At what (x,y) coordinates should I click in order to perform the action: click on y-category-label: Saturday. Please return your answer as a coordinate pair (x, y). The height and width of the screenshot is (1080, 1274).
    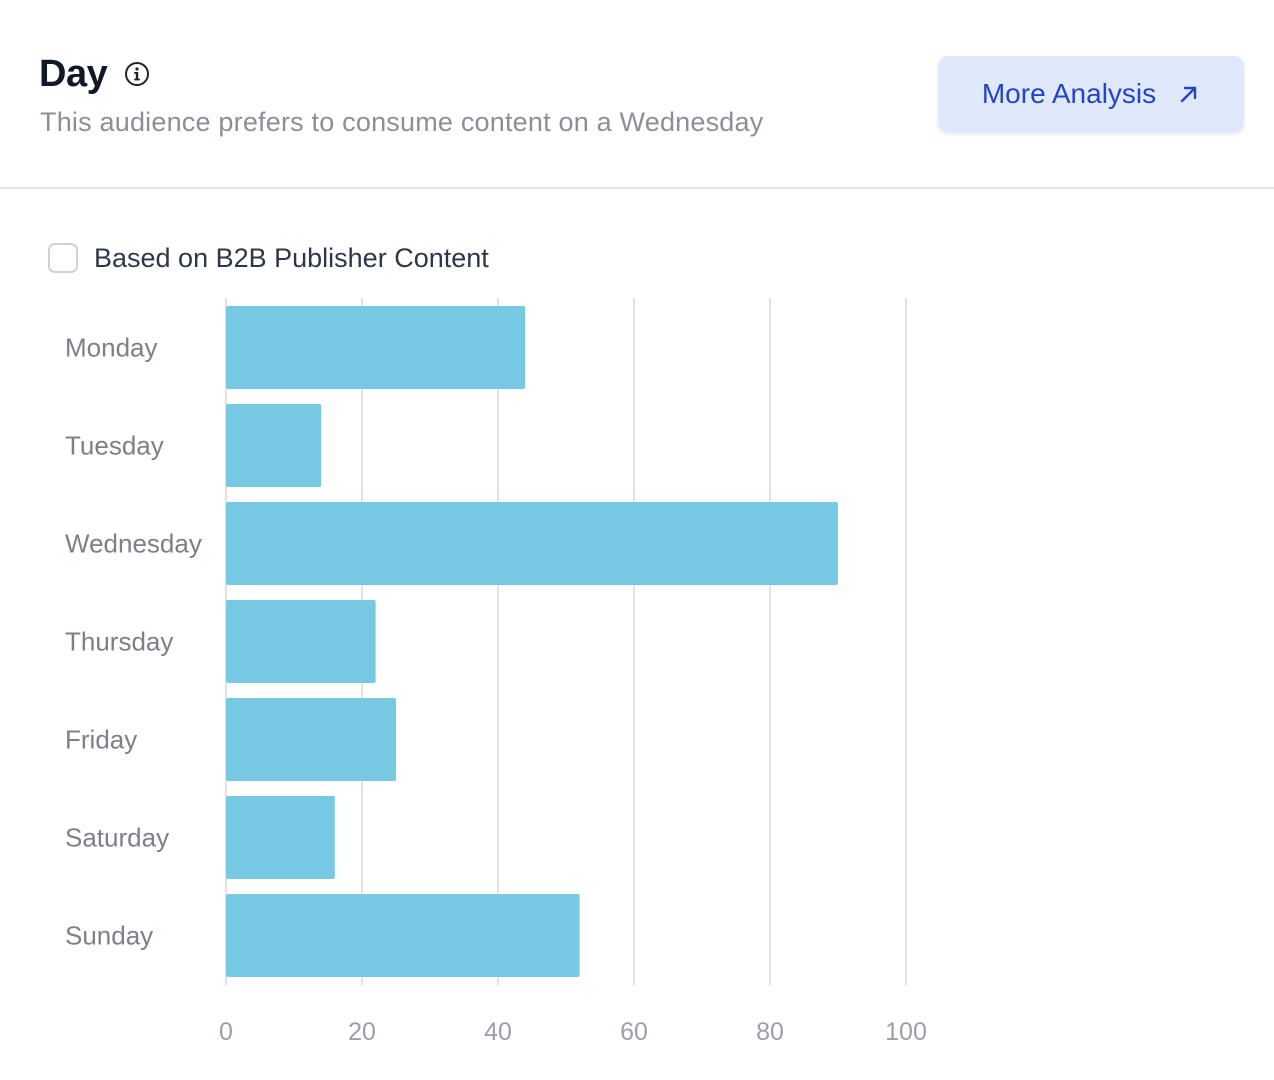
    Looking at the image, I should click on (117, 838).